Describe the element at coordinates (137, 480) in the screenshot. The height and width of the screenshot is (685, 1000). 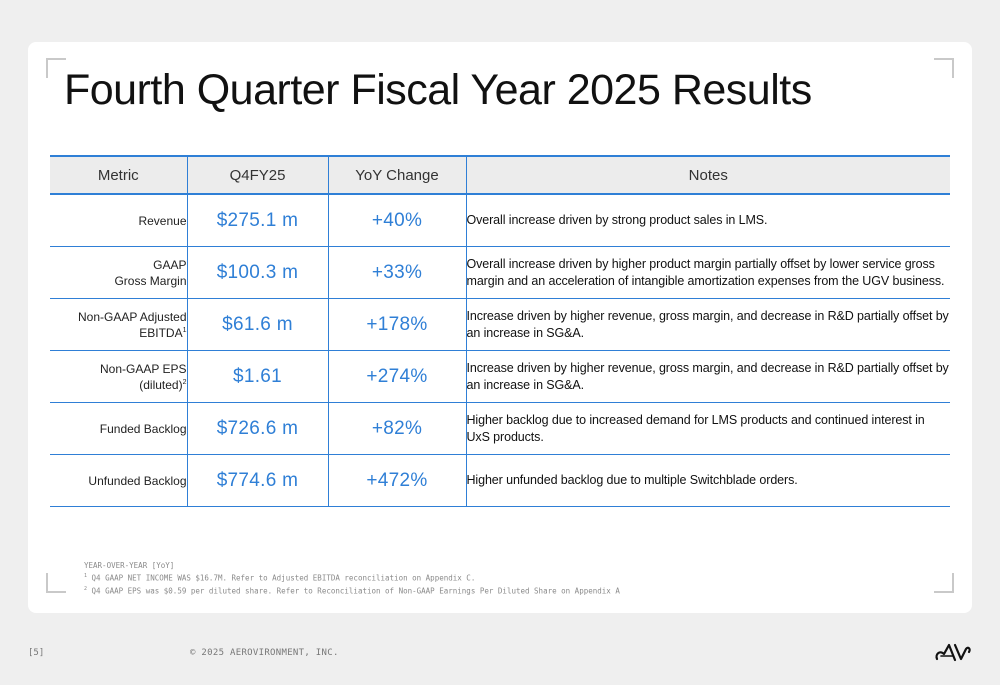
I see `metric-label: Unfunded Backlog` at that location.